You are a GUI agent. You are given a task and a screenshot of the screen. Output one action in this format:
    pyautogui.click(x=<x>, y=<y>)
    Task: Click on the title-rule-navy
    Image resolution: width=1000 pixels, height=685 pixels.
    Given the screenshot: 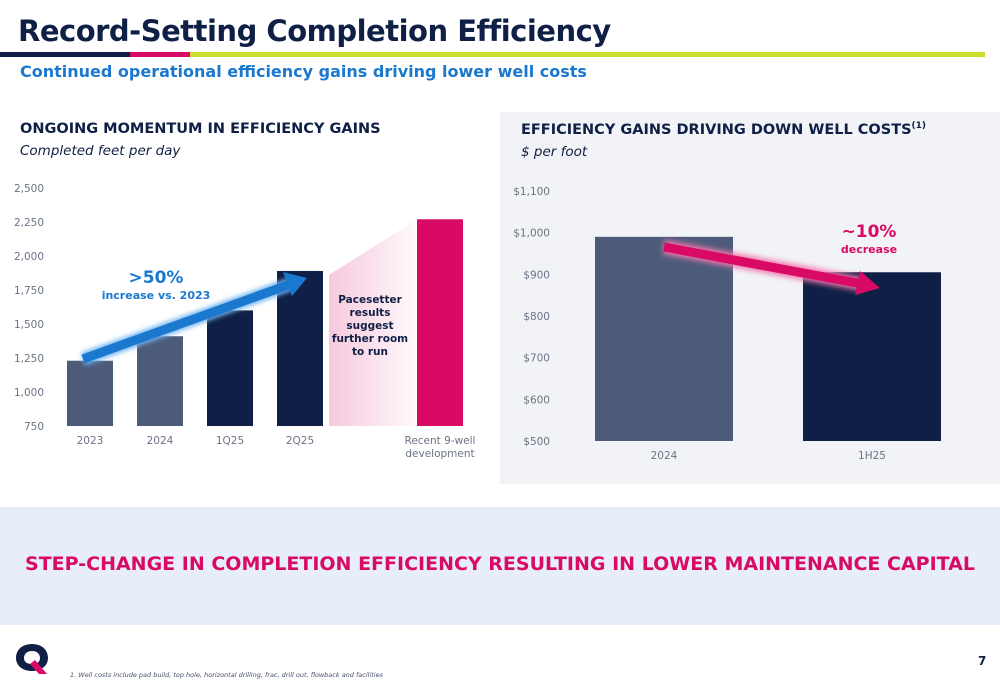 What is the action you would take?
    pyautogui.click(x=65, y=54)
    